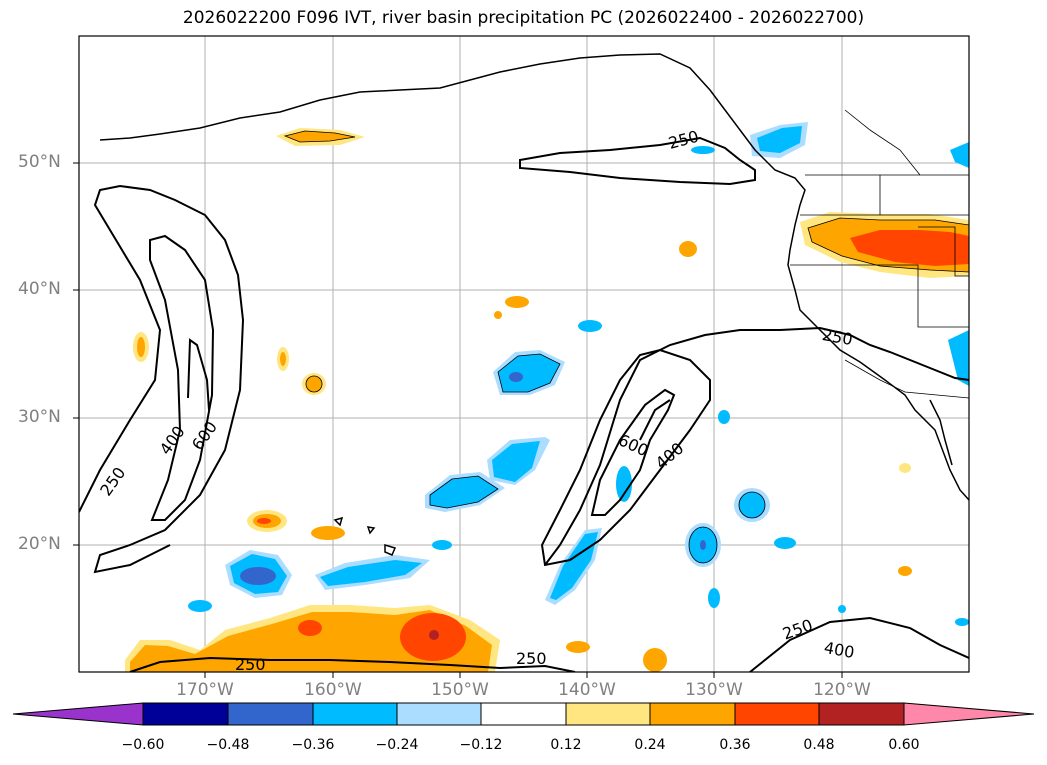 Image resolution: width=1047 pixels, height=765 pixels. What do you see at coordinates (904, 745) in the screenshot?
I see `colorbar-tick-label: 0.60` at bounding box center [904, 745].